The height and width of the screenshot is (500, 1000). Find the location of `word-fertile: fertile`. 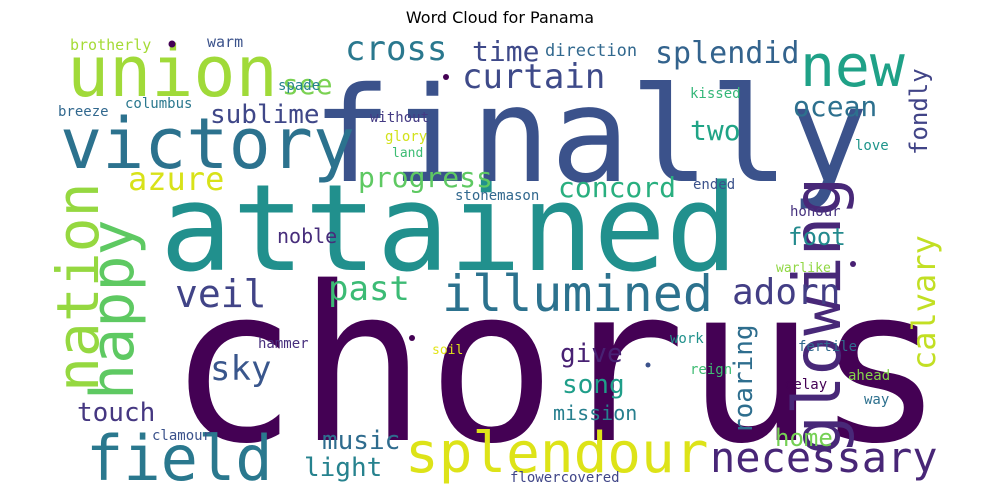

word-fertile: fertile is located at coordinates (827, 347).